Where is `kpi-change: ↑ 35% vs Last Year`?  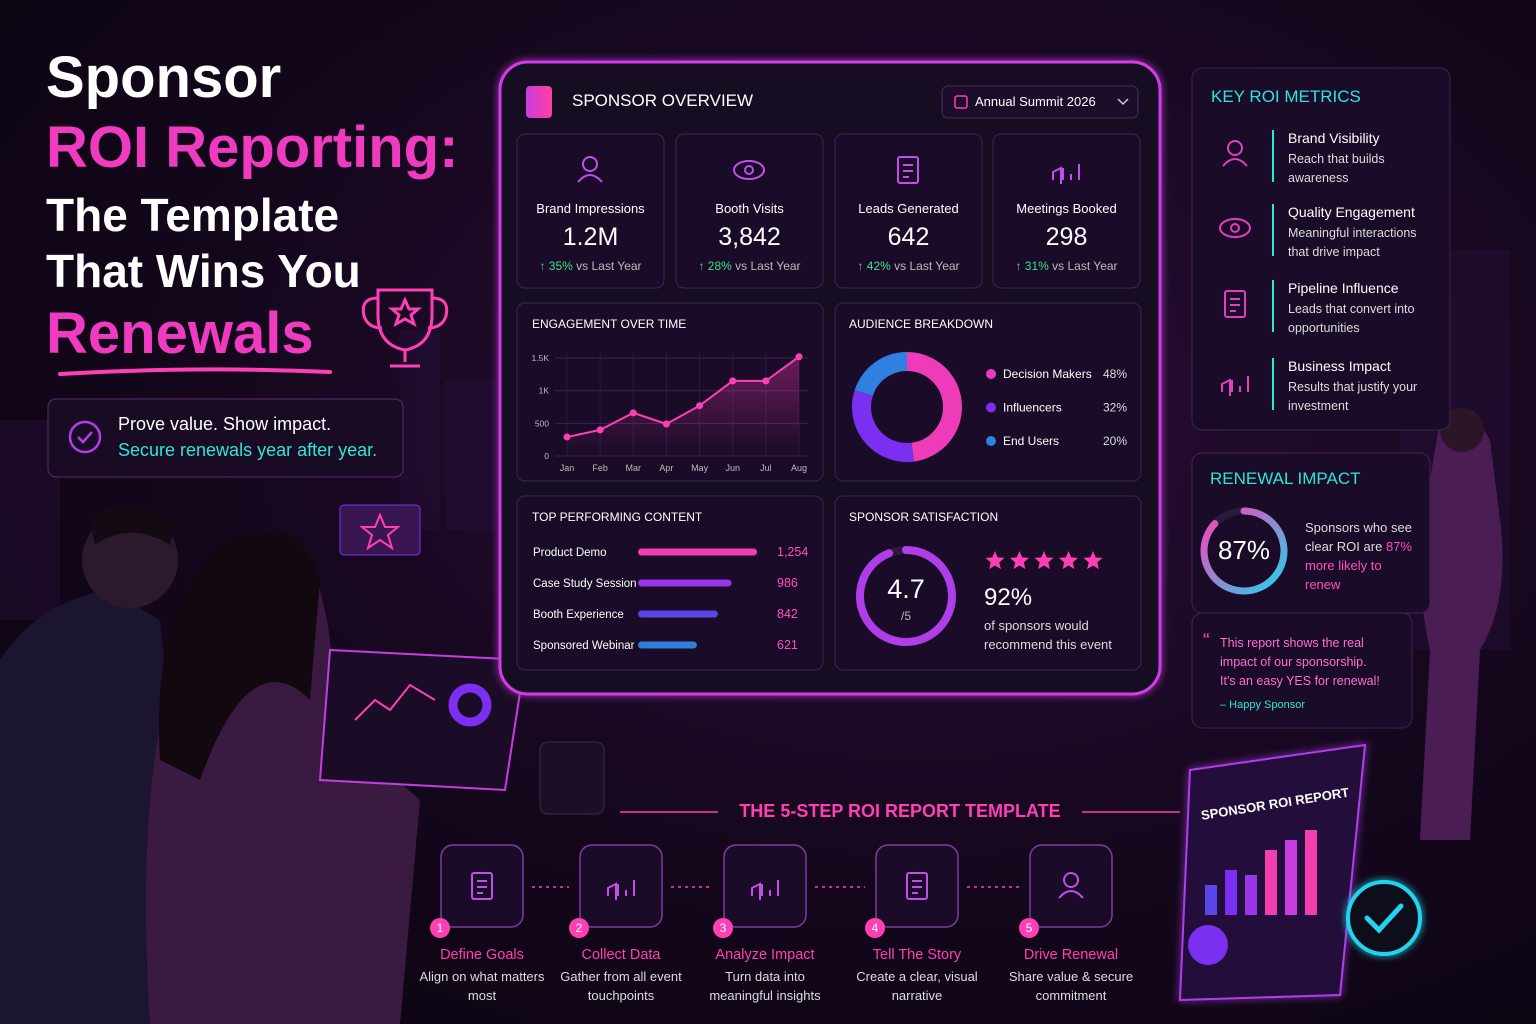 kpi-change: ↑ 35% vs Last Year is located at coordinates (590, 266).